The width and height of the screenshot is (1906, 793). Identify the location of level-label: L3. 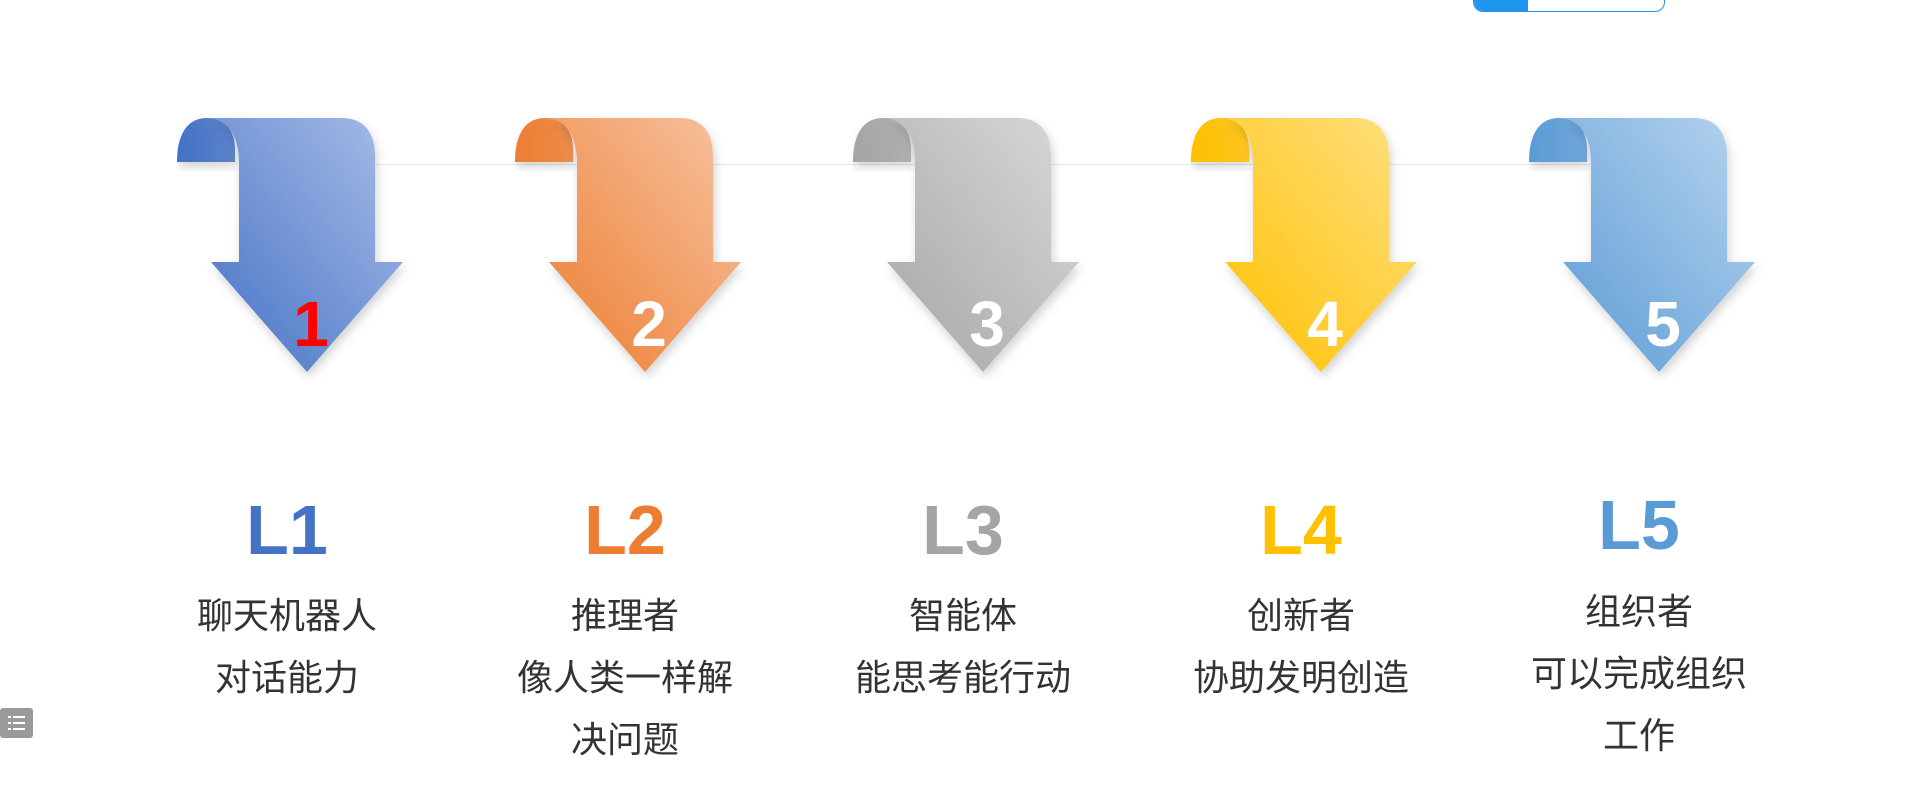
(963, 530).